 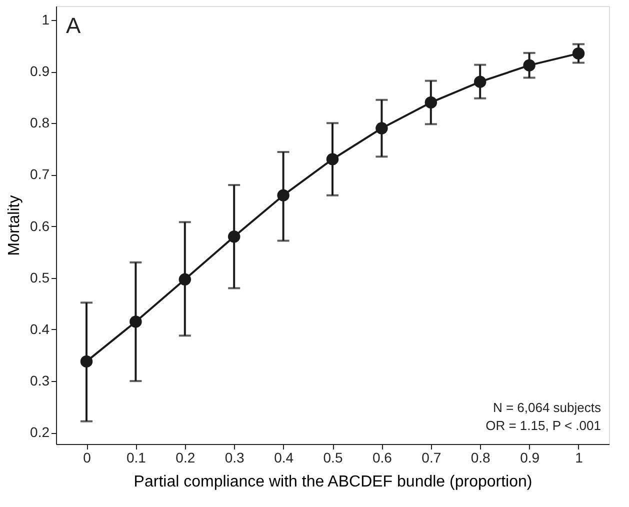 What do you see at coordinates (40, 226) in the screenshot?
I see `y-tick-label: 0.6` at bounding box center [40, 226].